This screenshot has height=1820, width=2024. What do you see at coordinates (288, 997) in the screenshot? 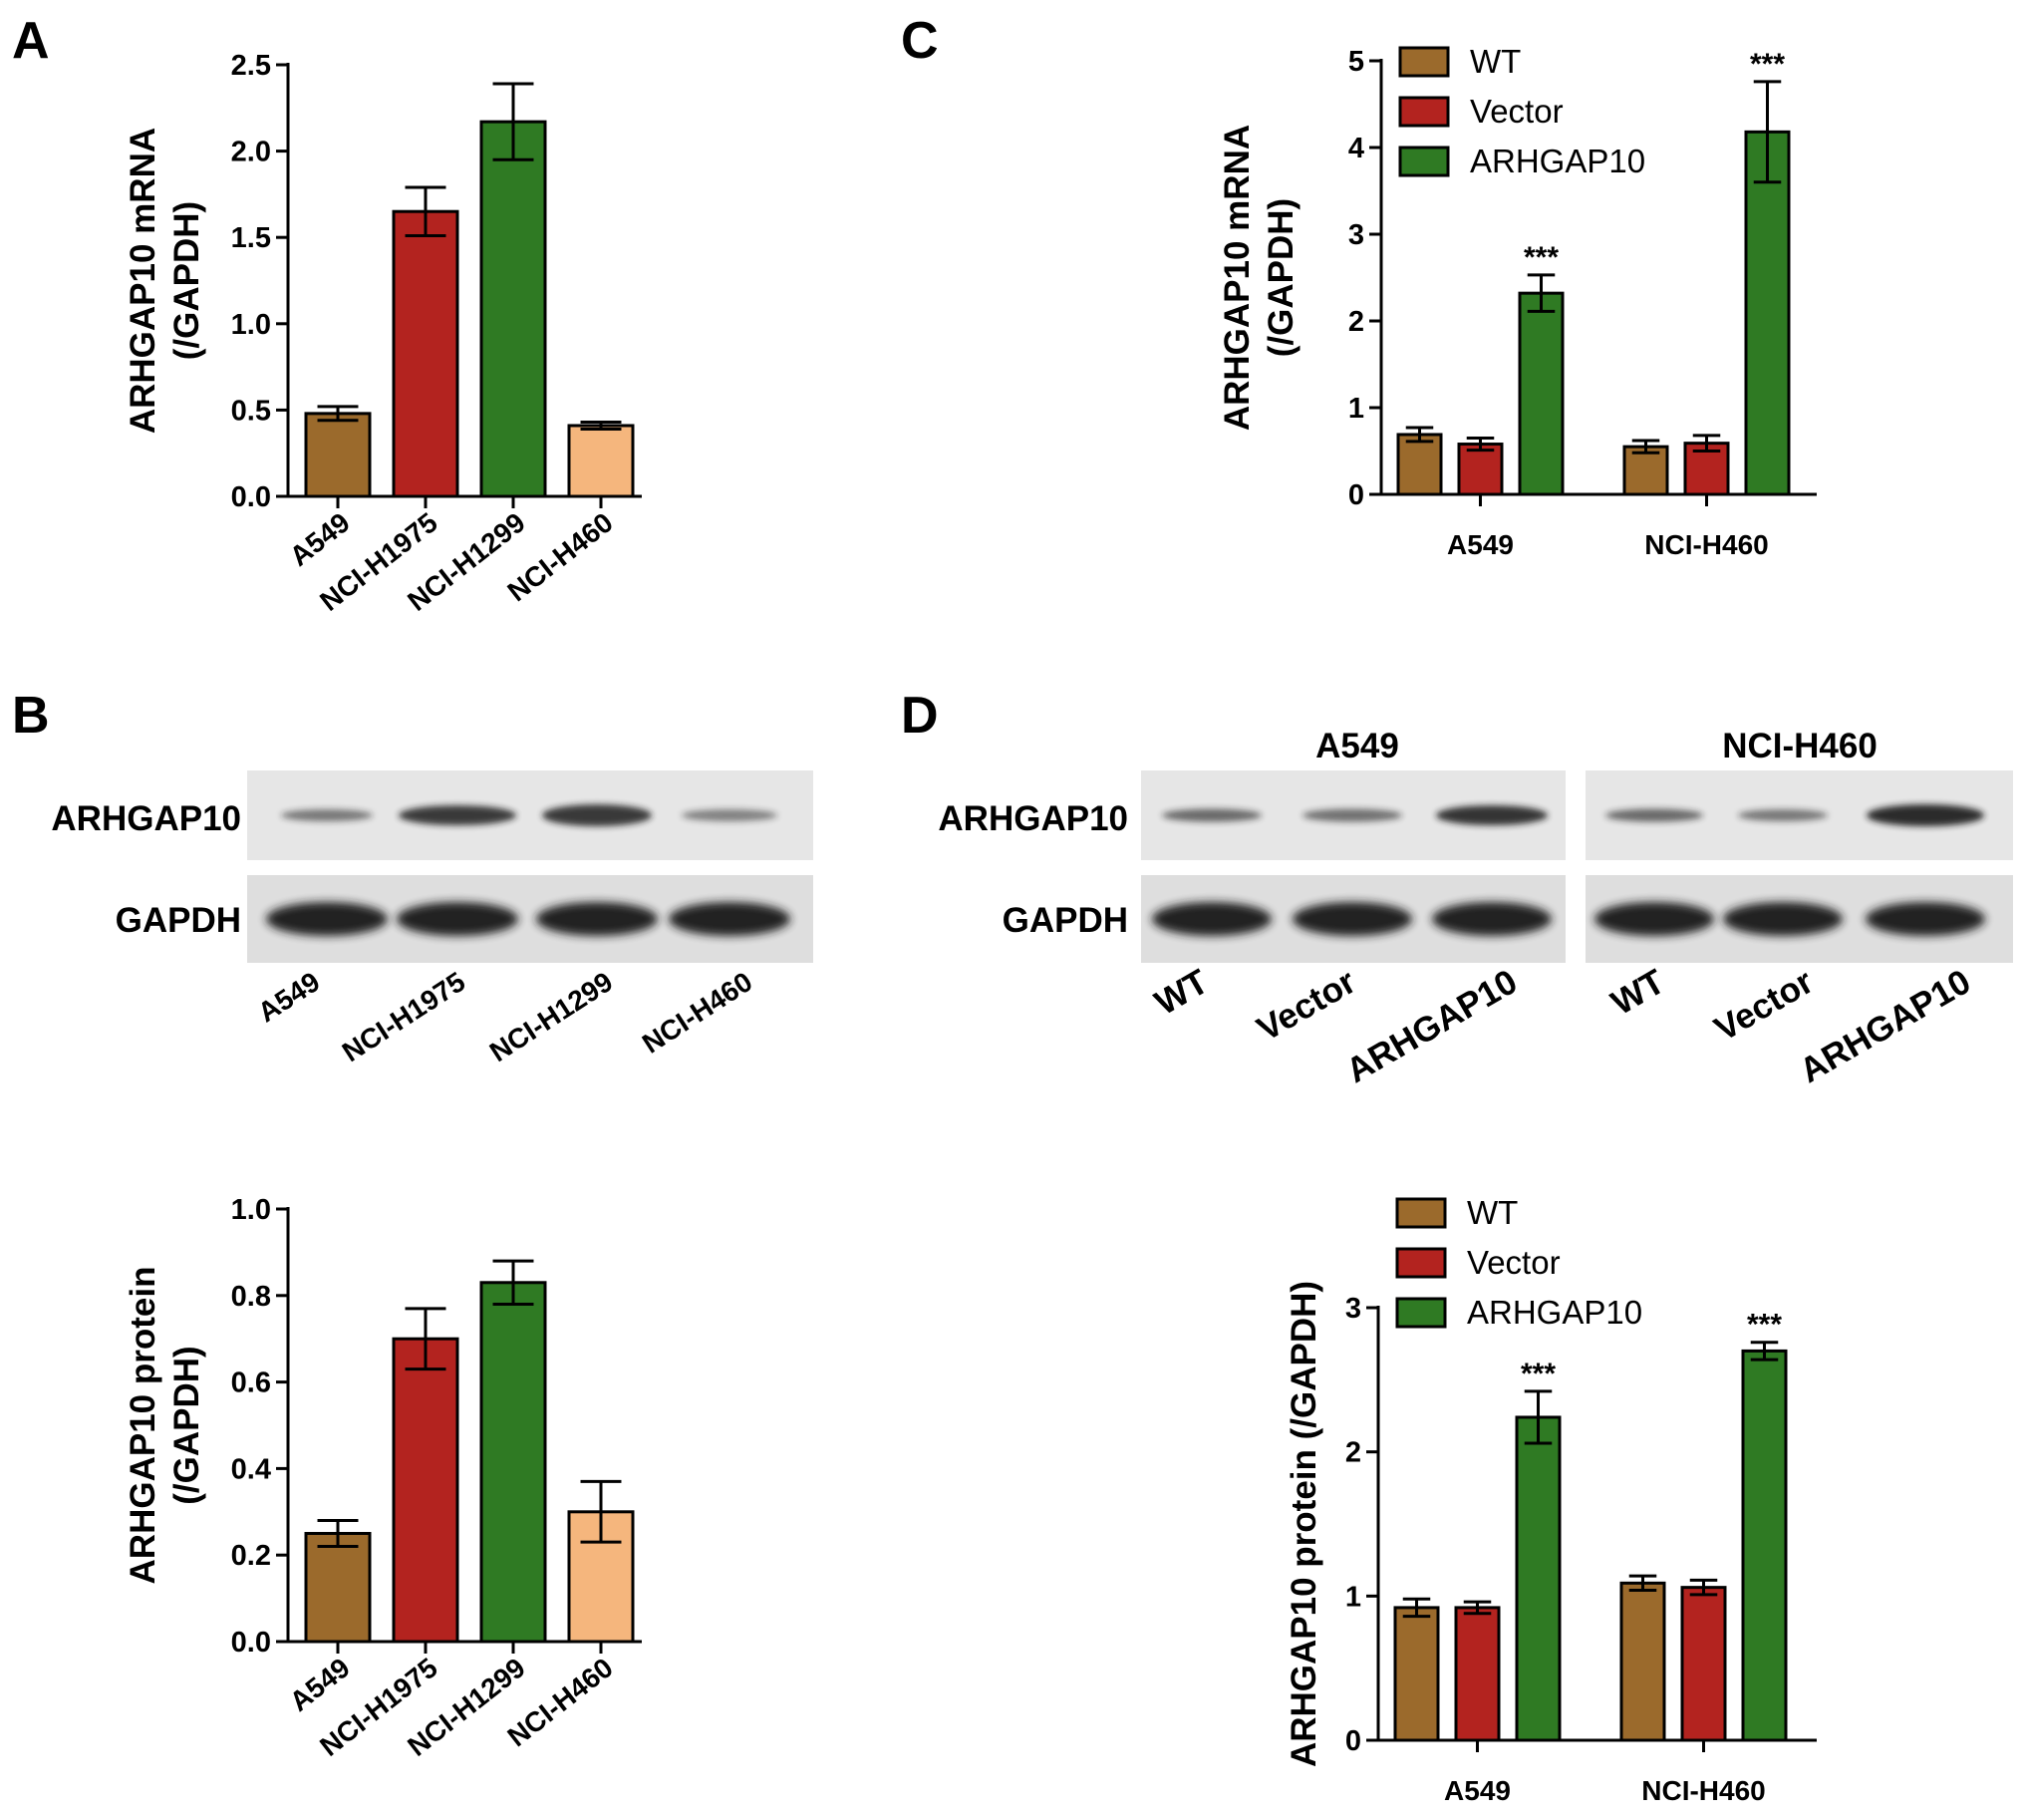
I see `blot-b-lane-label: A549` at bounding box center [288, 997].